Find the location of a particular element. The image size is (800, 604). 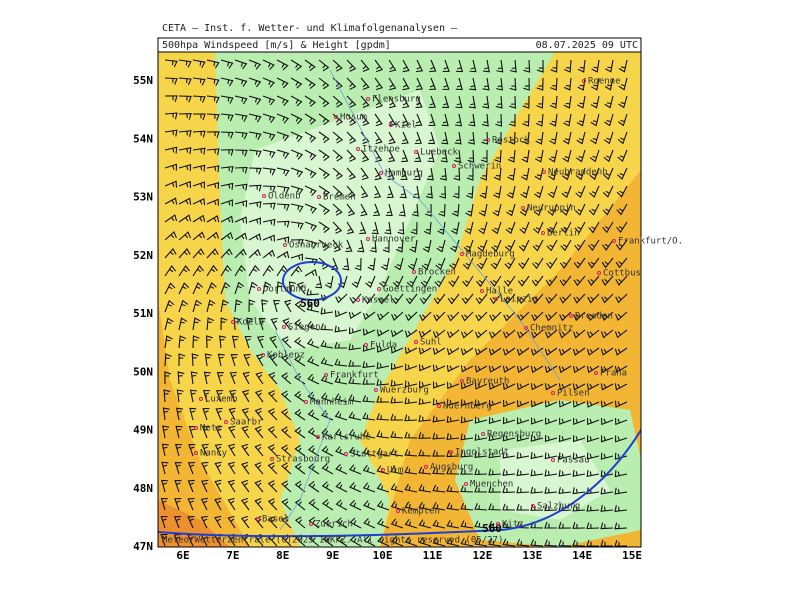

city-label: Magdeburg is located at coordinates (490, 255).